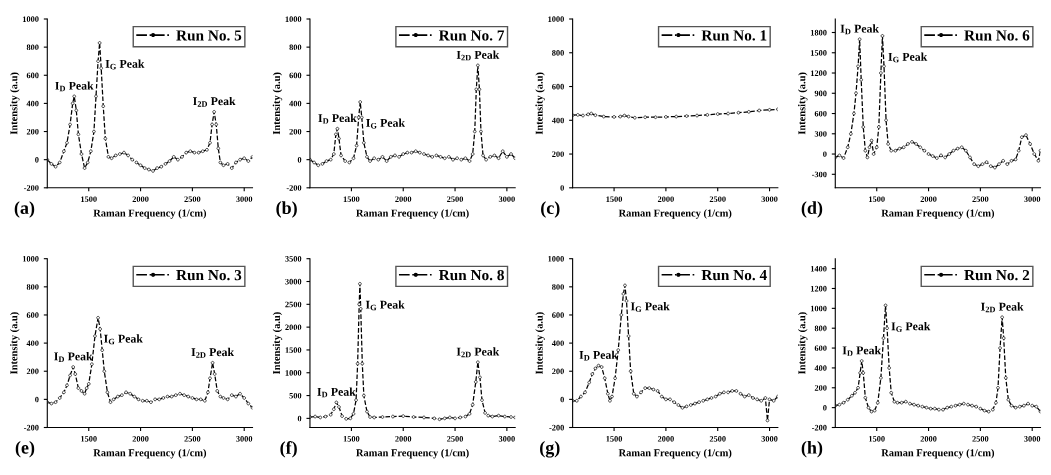  Describe the element at coordinates (812, 209) in the screenshot. I see `text: (d)` at that location.